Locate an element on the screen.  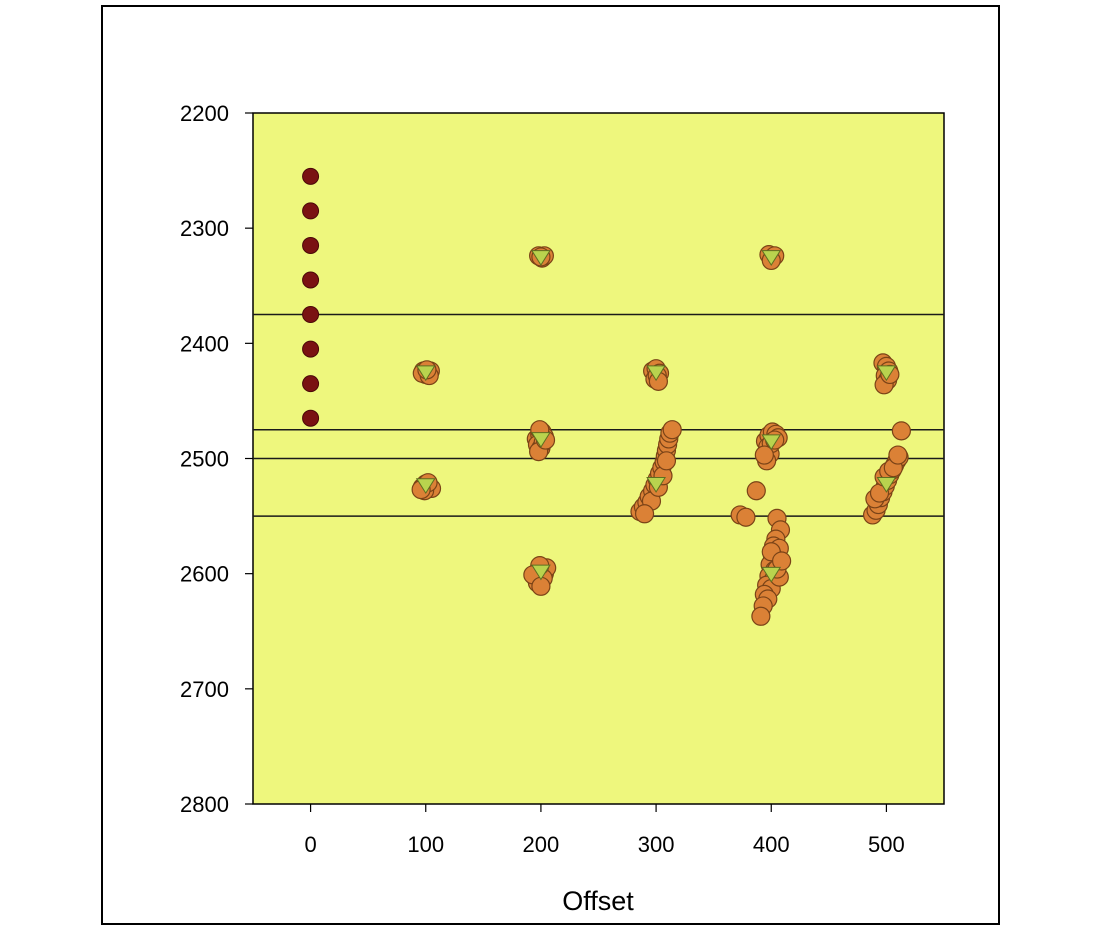
y-tick-label: 2700 is located at coordinates (204, 689).